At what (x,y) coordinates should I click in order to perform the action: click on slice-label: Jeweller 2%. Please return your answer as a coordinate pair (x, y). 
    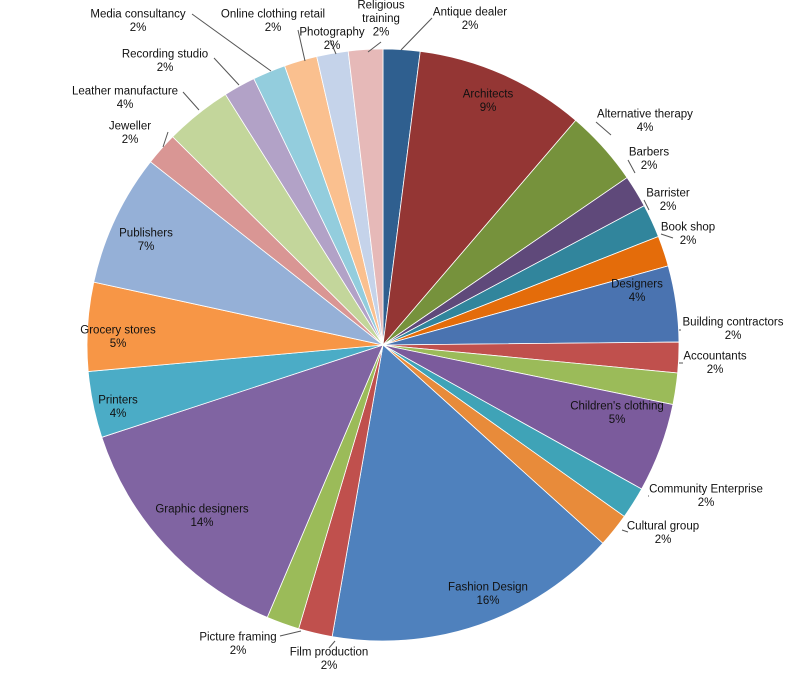
    Looking at the image, I should click on (130, 133).